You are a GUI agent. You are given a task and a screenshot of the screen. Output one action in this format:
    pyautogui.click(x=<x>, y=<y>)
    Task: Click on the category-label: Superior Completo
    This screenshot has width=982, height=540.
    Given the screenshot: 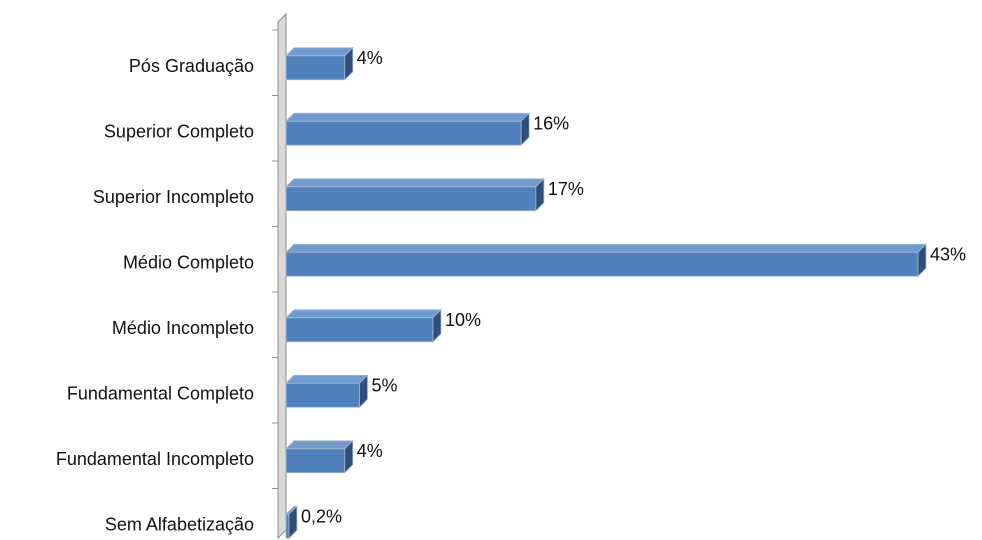 What is the action you would take?
    pyautogui.click(x=179, y=131)
    